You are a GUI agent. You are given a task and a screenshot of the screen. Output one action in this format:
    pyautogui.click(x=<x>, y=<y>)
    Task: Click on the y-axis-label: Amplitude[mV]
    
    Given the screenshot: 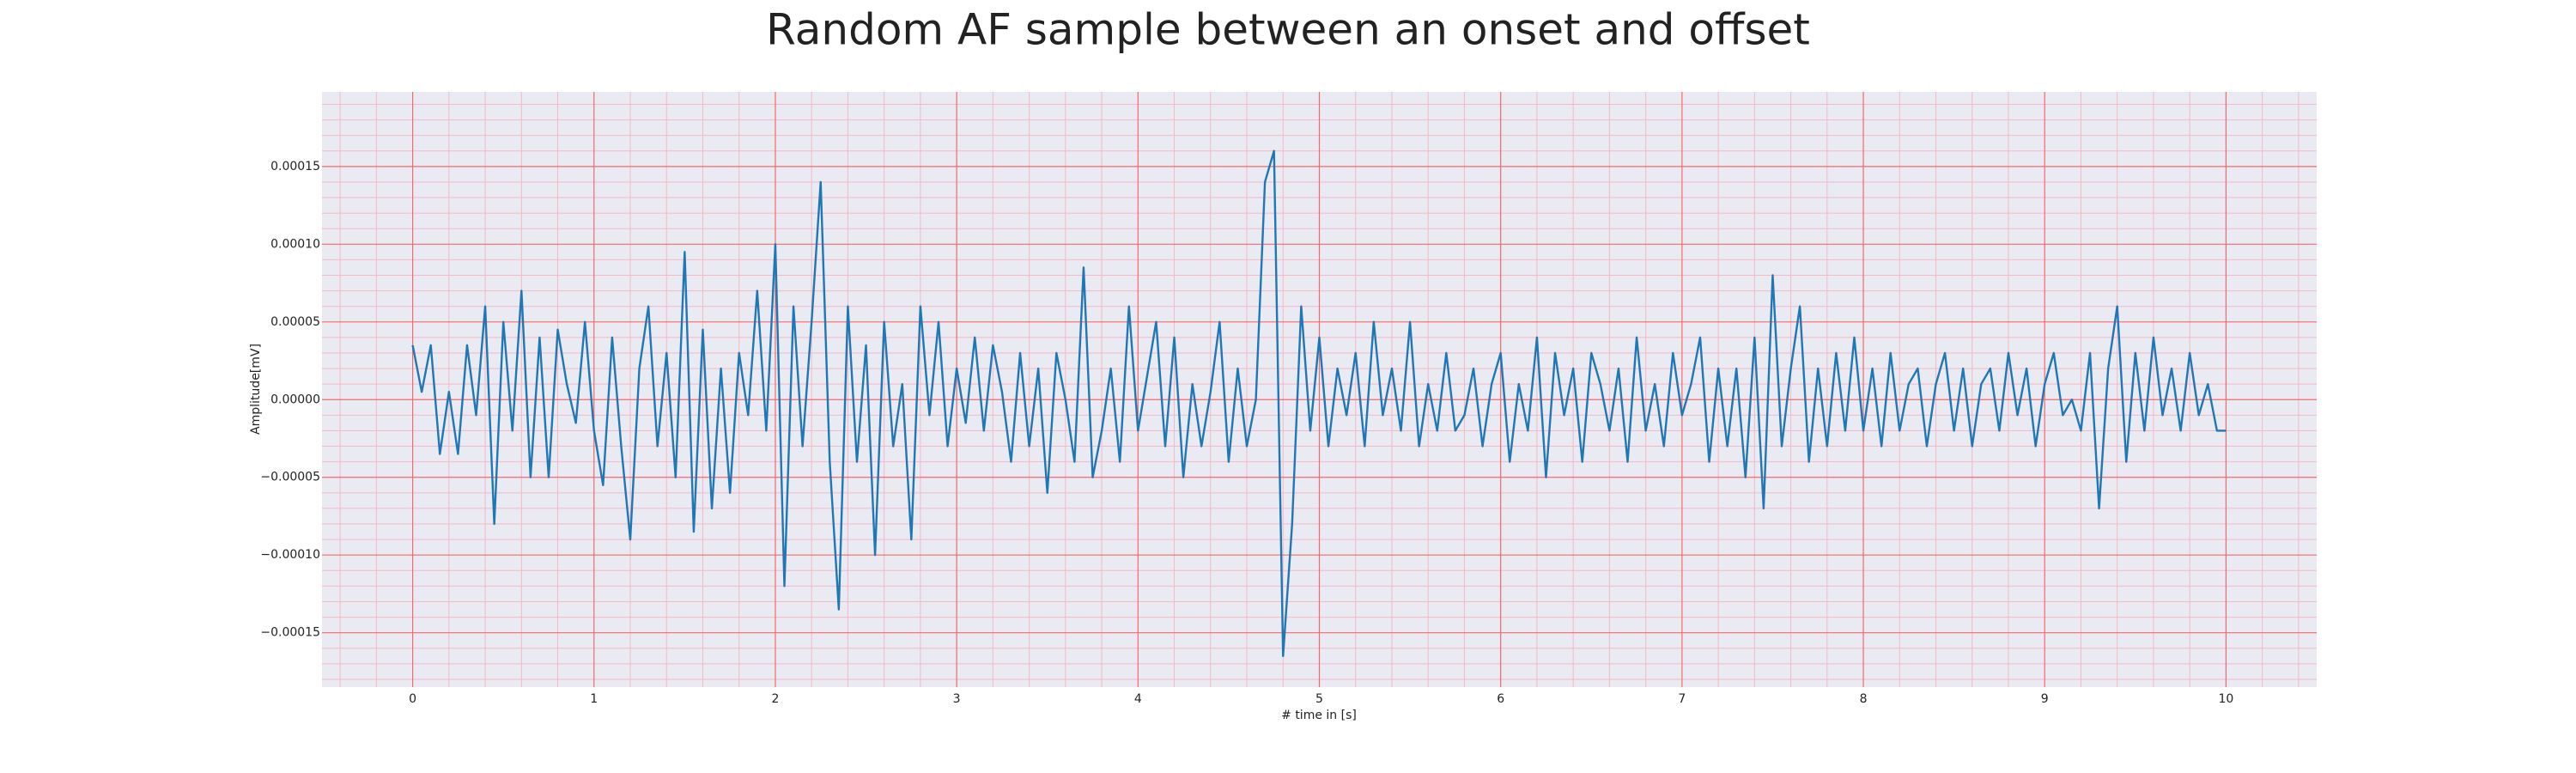 What is the action you would take?
    pyautogui.click(x=256, y=389)
    